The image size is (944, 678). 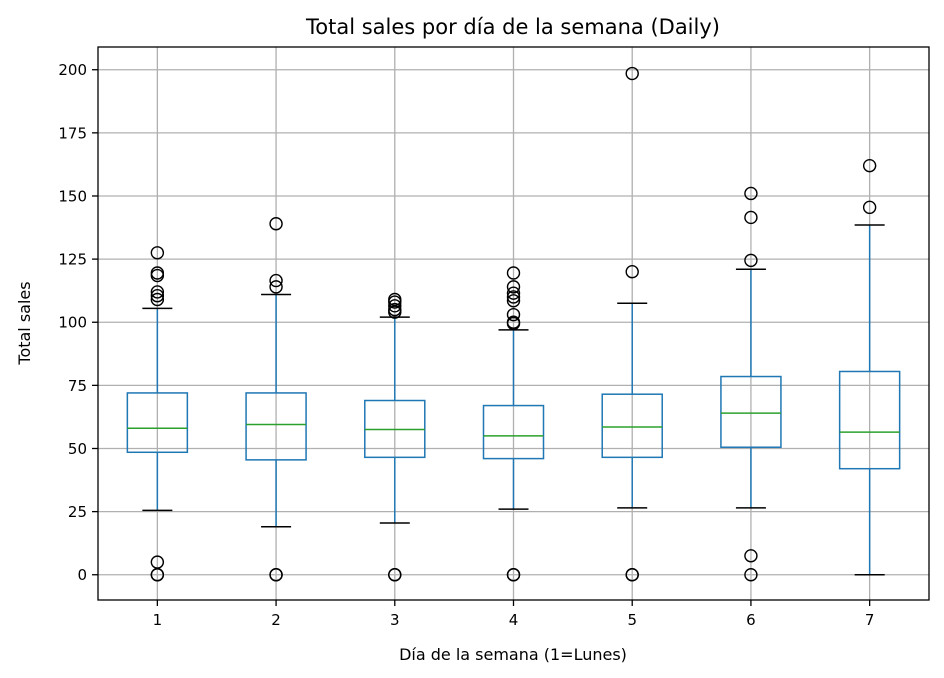 What do you see at coordinates (77, 386) in the screenshot?
I see `y-tick-label: 75` at bounding box center [77, 386].